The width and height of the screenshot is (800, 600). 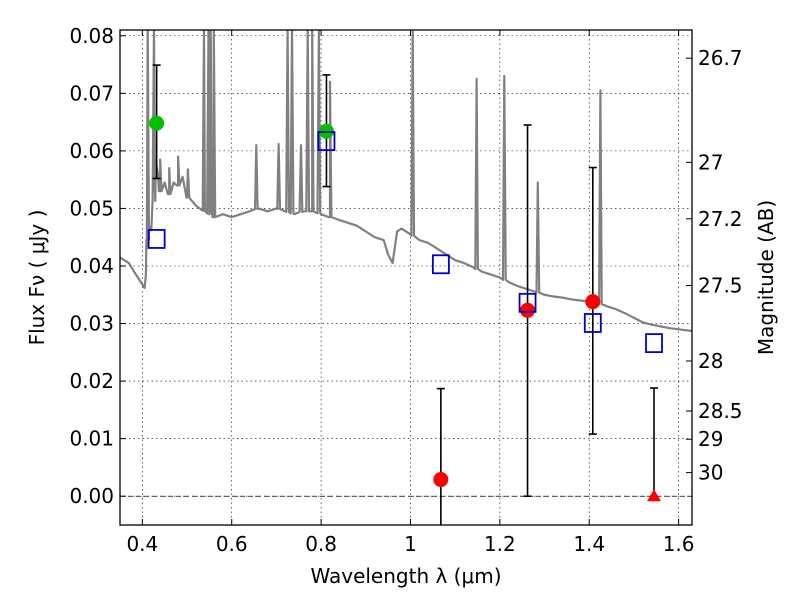 I want to click on x-axis-label: Wavelength λ (μm), so click(x=405, y=576).